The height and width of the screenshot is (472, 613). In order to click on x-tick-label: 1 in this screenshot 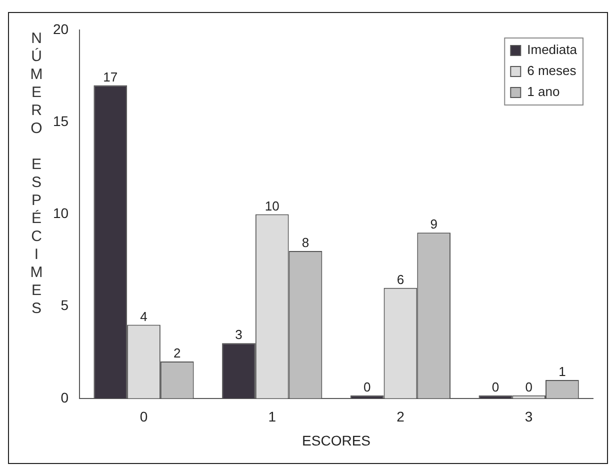, I will do `click(272, 416)`.